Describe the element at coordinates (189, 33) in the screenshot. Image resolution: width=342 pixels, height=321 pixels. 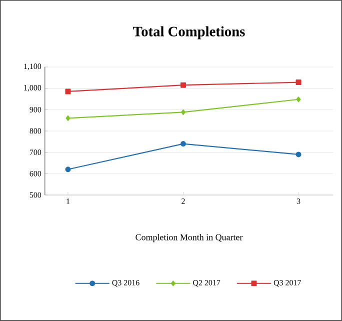
I see `chart-title: Total Completions` at that location.